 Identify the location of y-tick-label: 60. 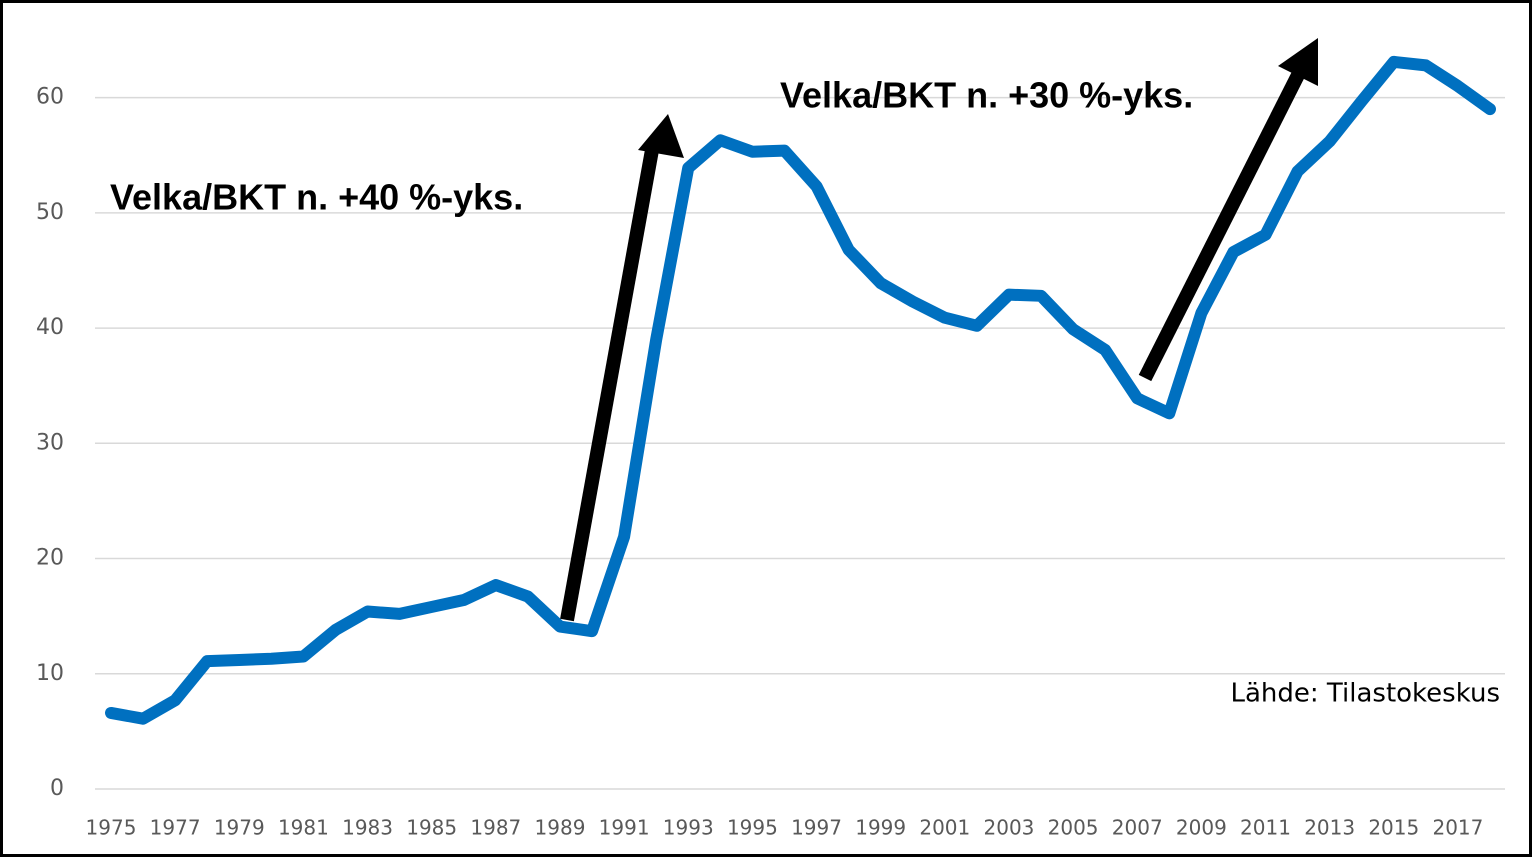
(50, 97).